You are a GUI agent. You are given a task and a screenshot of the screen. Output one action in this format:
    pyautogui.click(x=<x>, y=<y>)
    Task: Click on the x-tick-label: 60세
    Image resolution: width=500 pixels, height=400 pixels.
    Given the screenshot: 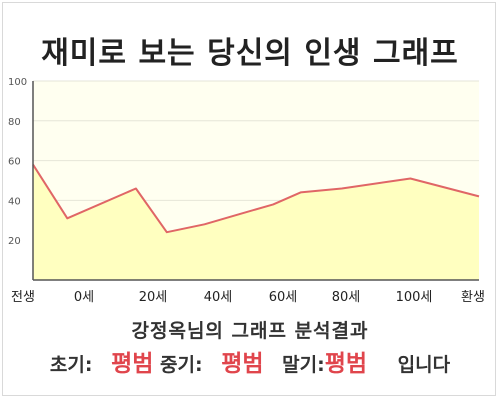 What is the action you would take?
    pyautogui.click(x=283, y=297)
    